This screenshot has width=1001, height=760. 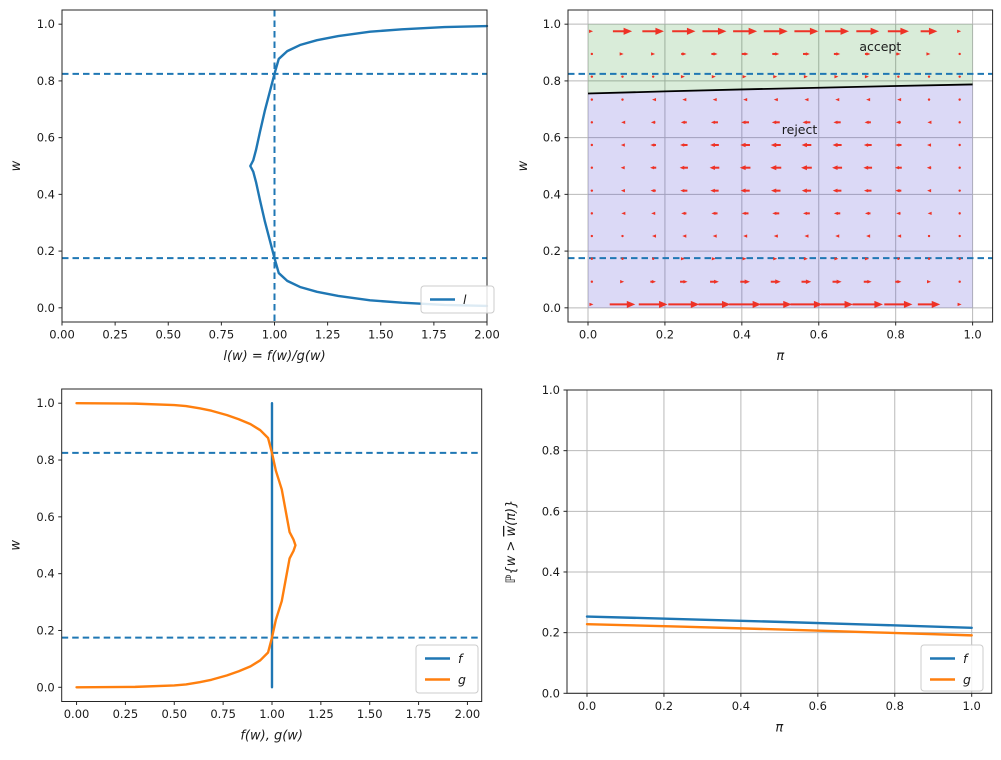 I want to click on x-tick-label: 1.0, so click(x=972, y=335).